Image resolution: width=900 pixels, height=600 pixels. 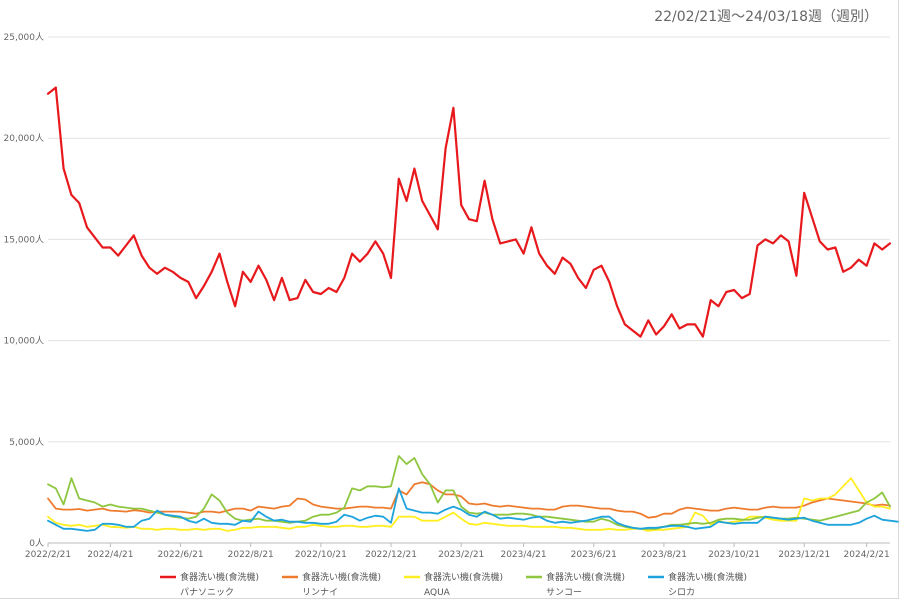 I want to click on x-tick-label: 2023/12/21, so click(x=804, y=555).